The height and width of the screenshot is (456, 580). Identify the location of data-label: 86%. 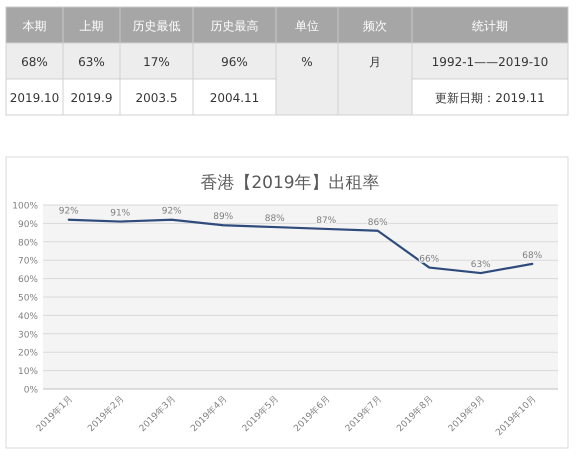
(378, 223).